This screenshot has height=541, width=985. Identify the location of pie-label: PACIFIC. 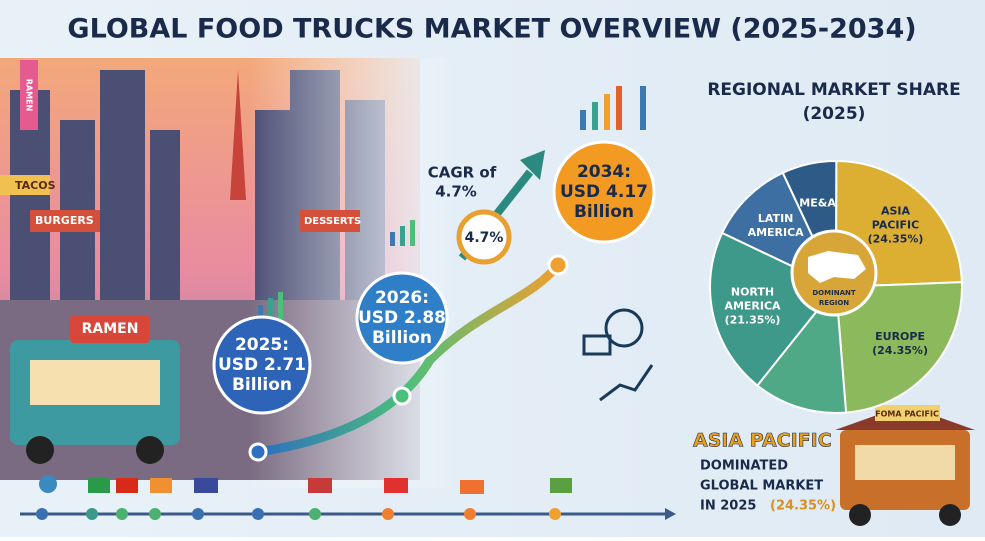
(895, 224).